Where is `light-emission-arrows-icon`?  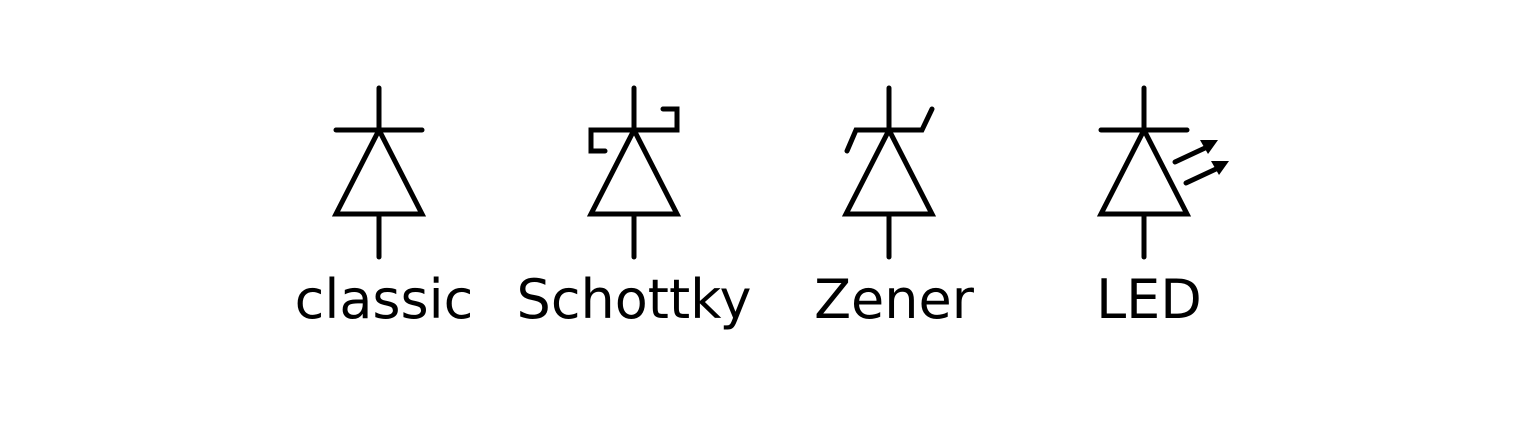 light-emission-arrows-icon is located at coordinates (1200, 163).